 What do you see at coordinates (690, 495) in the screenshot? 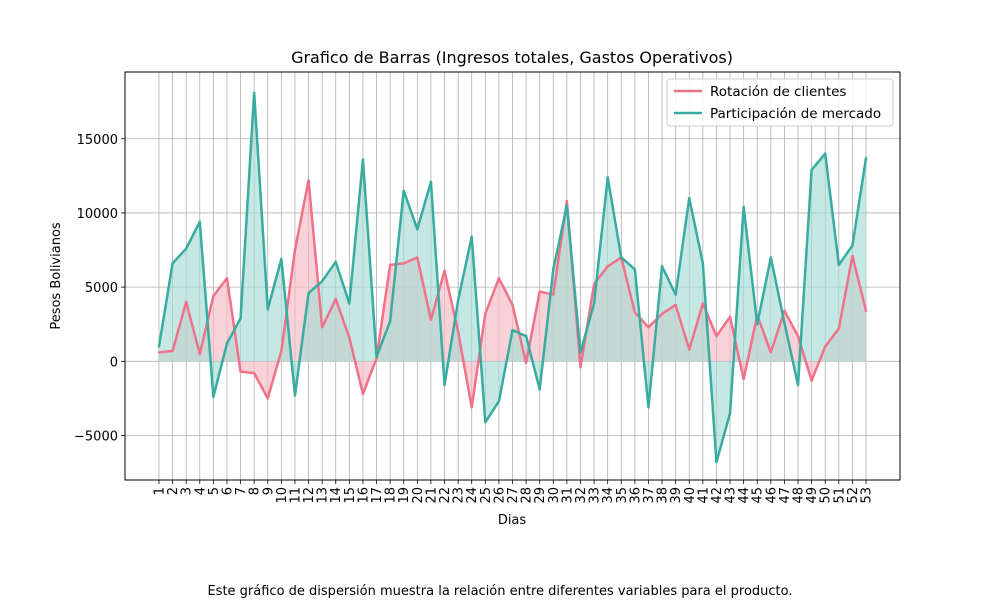
I see `x-tick-label: 40` at bounding box center [690, 495].